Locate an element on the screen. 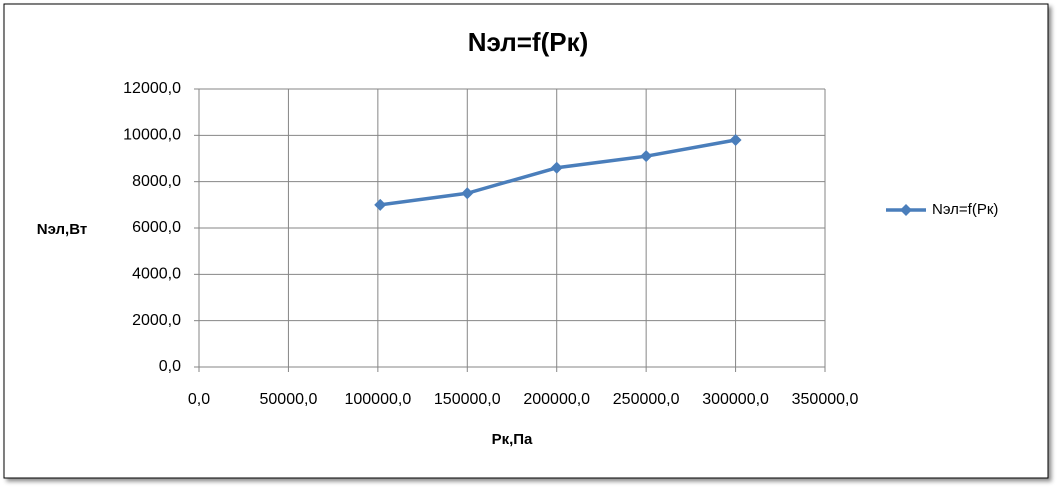 This screenshot has width=1058, height=489. x-tick-label: 300000,0 is located at coordinates (735, 399).